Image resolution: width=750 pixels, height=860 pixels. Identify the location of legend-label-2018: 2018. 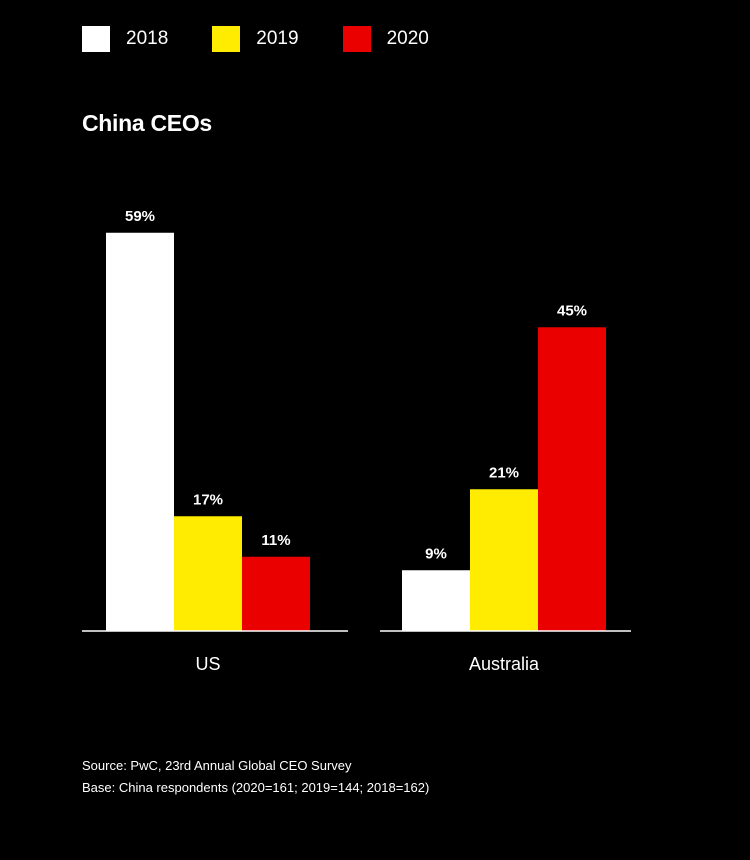
(147, 38).